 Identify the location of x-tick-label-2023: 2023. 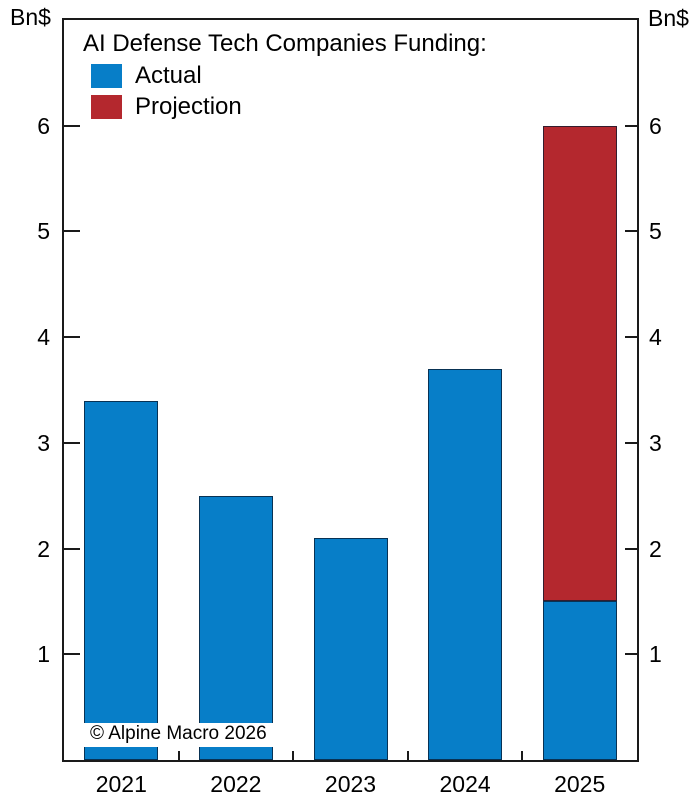
(350, 784).